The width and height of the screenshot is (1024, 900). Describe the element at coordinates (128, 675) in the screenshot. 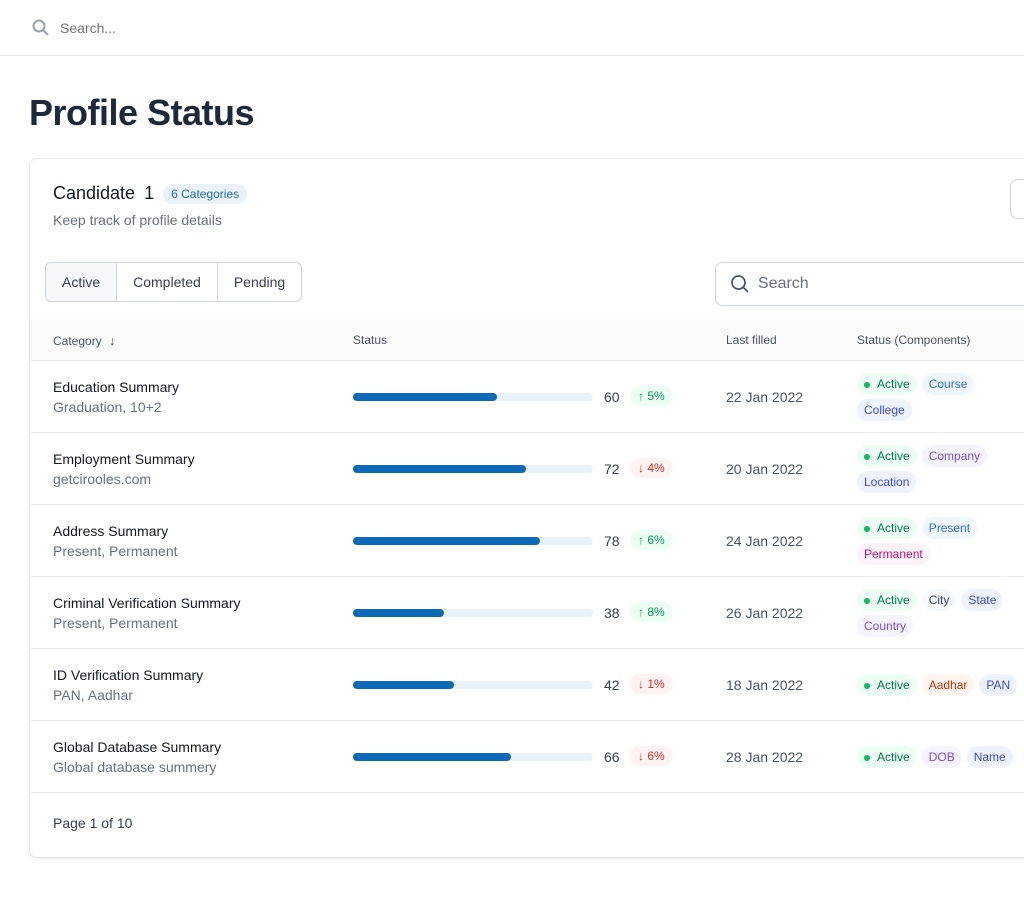

I see `category-title: ID Verification Summary` at that location.